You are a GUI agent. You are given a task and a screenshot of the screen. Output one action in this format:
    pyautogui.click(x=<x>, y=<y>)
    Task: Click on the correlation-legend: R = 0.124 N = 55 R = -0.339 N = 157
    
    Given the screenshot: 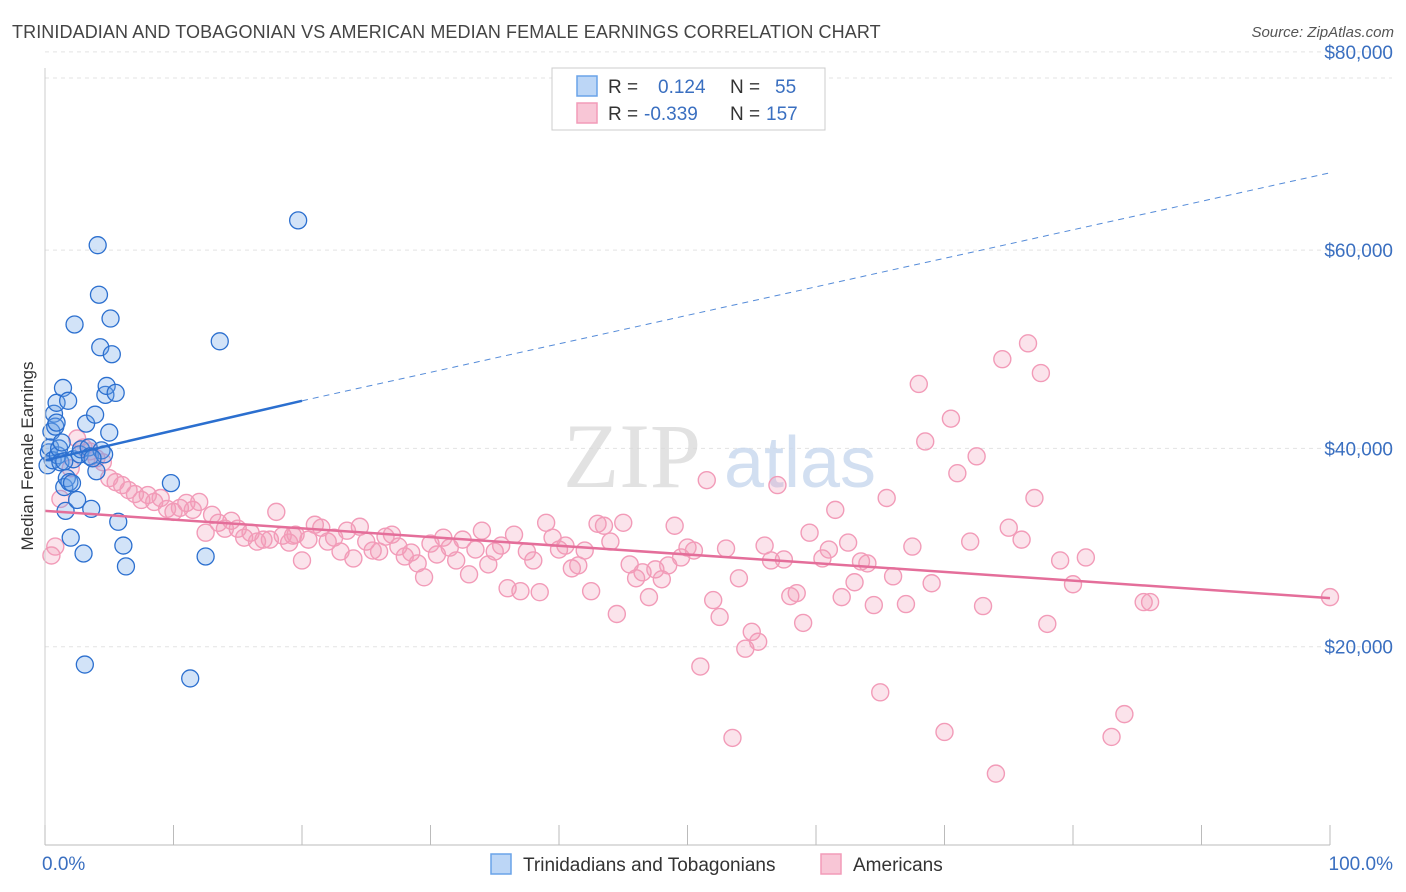 What is the action you would take?
    pyautogui.click(x=688, y=99)
    